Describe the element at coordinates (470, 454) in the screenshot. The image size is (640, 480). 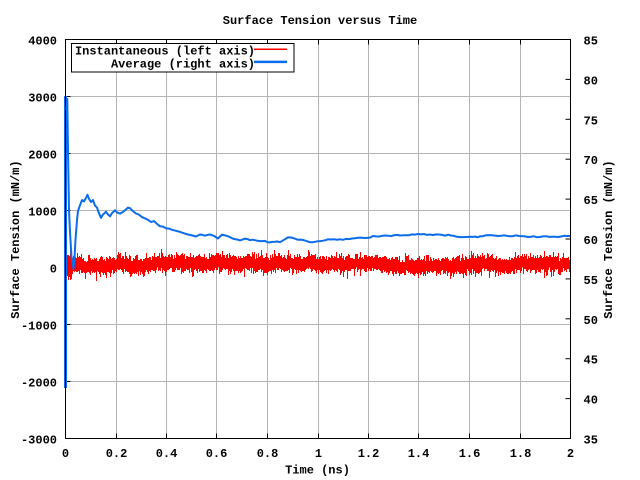
I see `svg-text: 1.6` at that location.